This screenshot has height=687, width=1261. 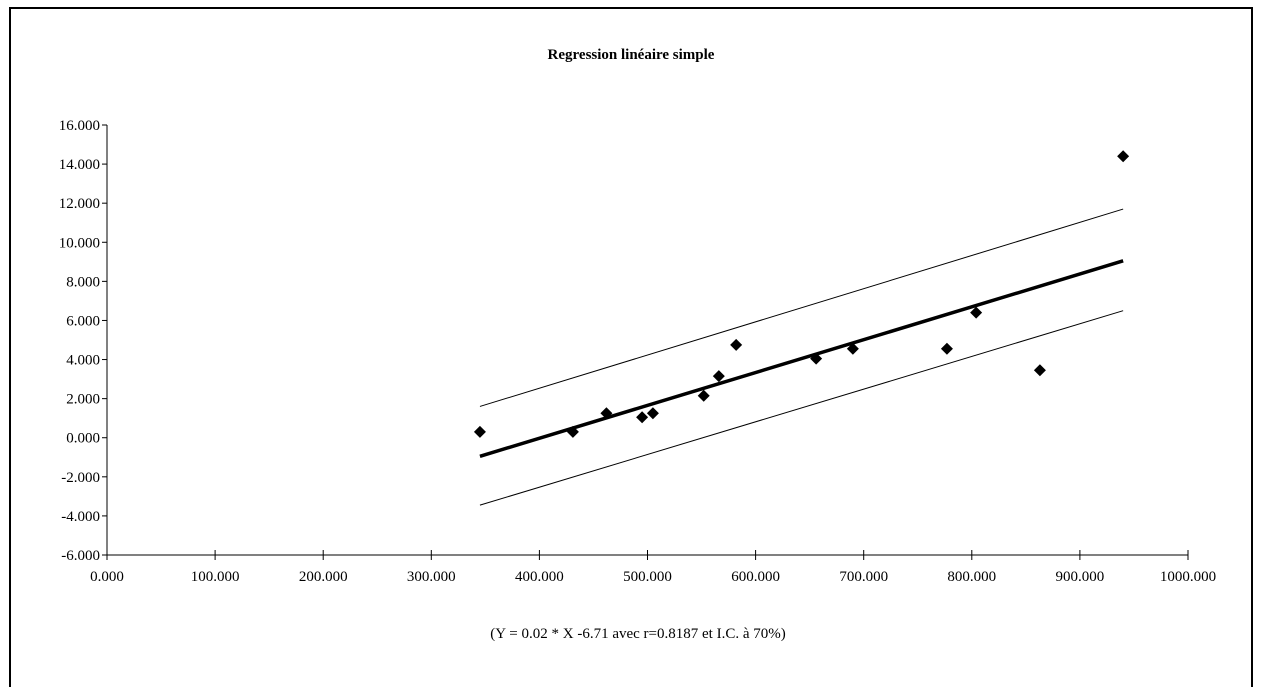 I want to click on y-tick-label: -2.000, so click(x=80, y=478).